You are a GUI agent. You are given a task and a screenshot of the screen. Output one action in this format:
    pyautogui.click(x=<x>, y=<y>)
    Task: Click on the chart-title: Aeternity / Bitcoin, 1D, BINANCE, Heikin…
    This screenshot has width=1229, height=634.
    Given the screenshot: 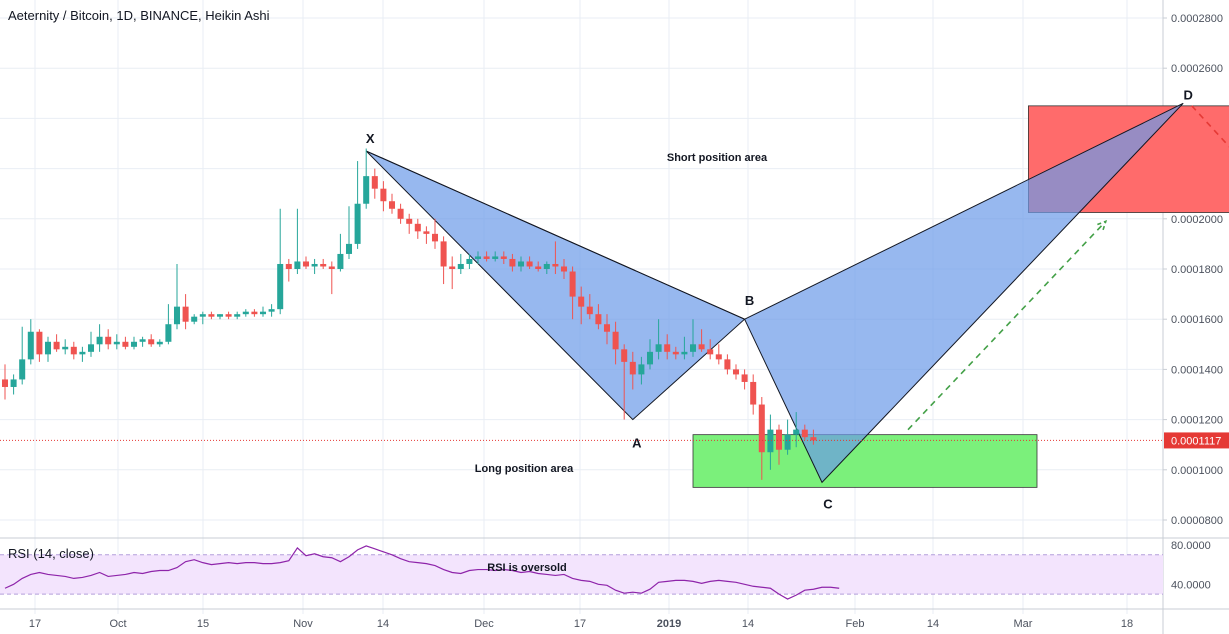 What is the action you would take?
    pyautogui.click(x=139, y=15)
    